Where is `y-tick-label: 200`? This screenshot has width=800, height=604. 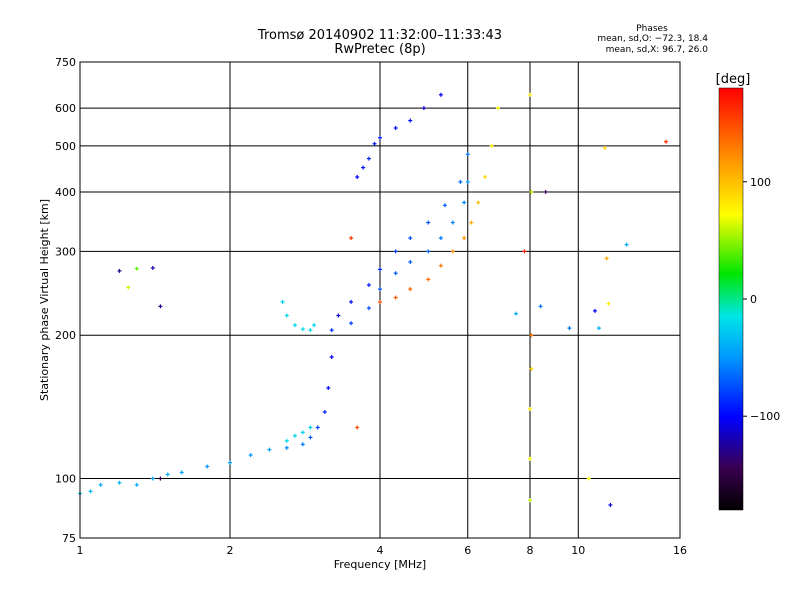
y-tick-label: 200 is located at coordinates (65, 335).